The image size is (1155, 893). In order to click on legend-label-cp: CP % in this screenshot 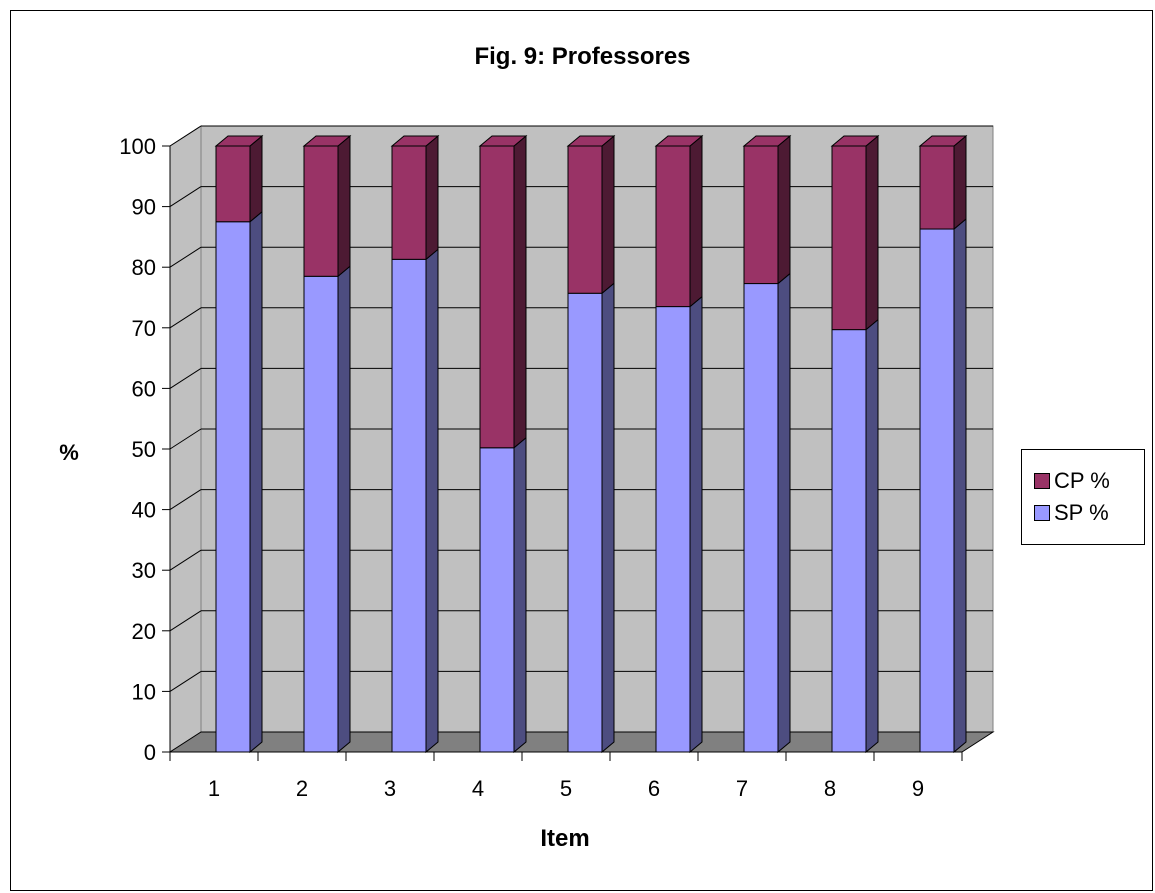, I will do `click(1082, 480)`.